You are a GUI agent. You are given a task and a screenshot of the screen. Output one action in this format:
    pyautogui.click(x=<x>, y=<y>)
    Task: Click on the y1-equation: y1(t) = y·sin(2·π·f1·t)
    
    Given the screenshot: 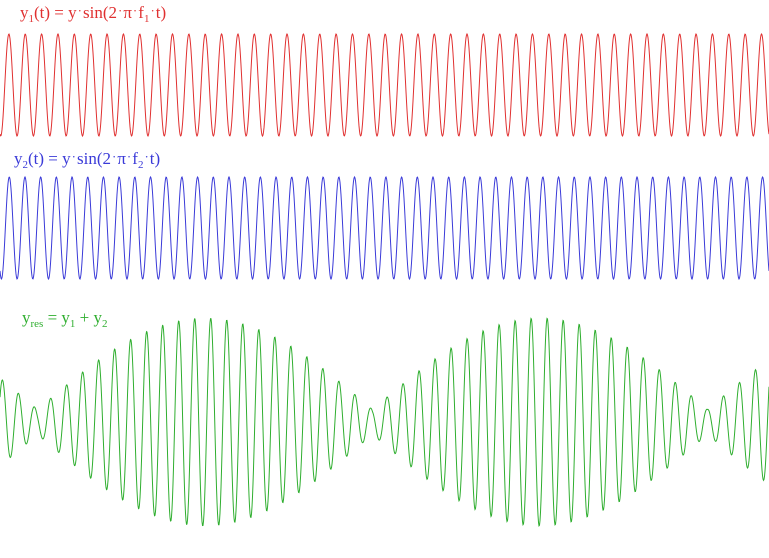 What is the action you would take?
    pyautogui.click(x=93, y=14)
    